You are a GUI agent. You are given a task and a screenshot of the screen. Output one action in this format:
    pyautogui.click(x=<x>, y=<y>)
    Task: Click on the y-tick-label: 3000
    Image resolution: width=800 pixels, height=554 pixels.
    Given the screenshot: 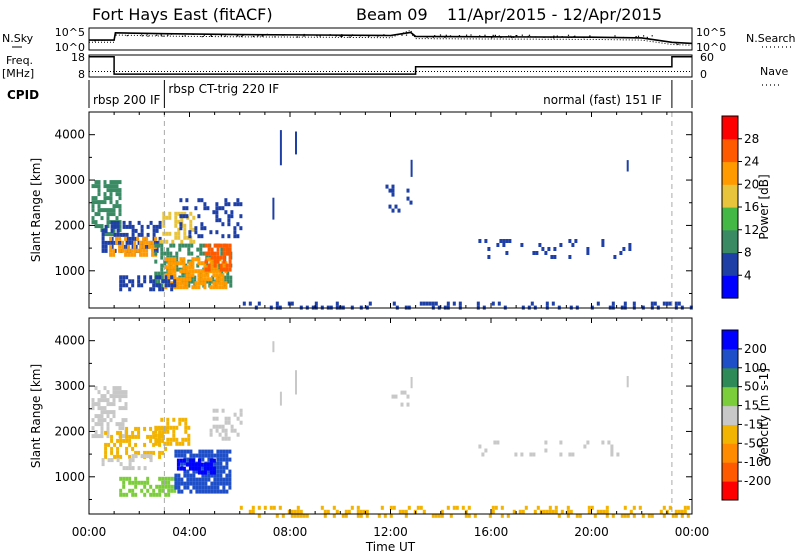 What is the action you would take?
    pyautogui.click(x=69, y=386)
    